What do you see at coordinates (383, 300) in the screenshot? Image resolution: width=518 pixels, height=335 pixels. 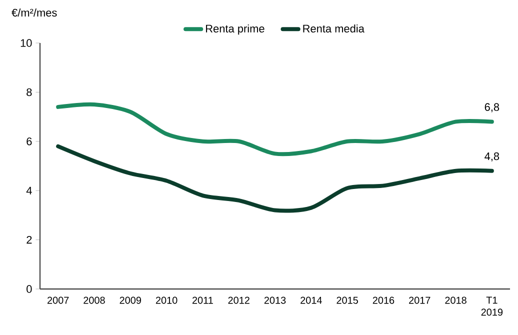 I see `x-tick-label: 2016` at bounding box center [383, 300].